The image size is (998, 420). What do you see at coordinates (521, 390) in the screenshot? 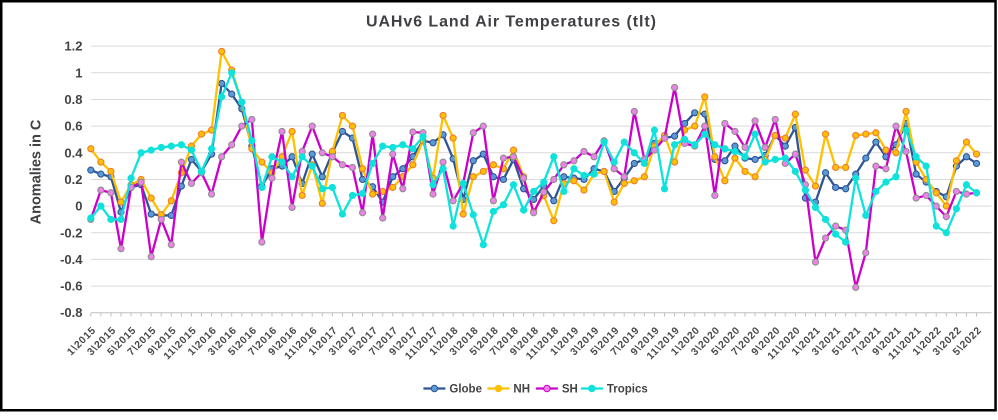
I see `svg-text: NH` at bounding box center [521, 390].